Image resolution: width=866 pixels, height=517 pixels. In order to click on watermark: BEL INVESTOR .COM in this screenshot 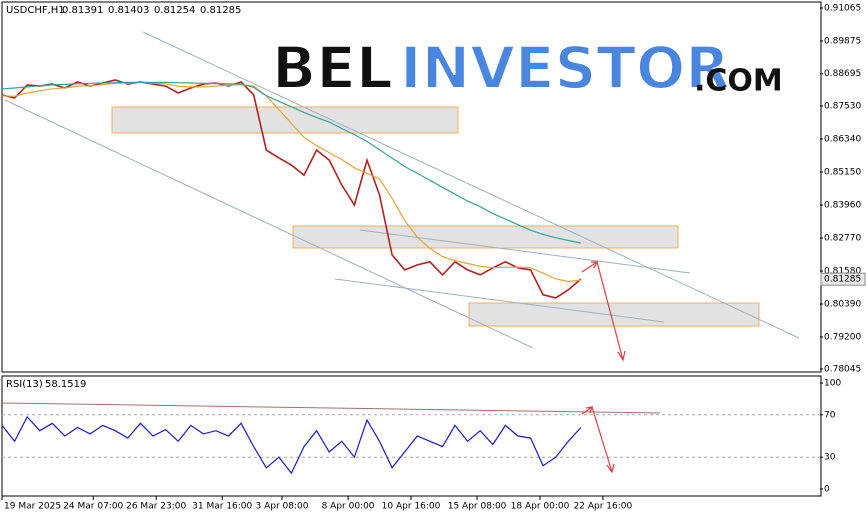, I will do `click(527, 68)`.